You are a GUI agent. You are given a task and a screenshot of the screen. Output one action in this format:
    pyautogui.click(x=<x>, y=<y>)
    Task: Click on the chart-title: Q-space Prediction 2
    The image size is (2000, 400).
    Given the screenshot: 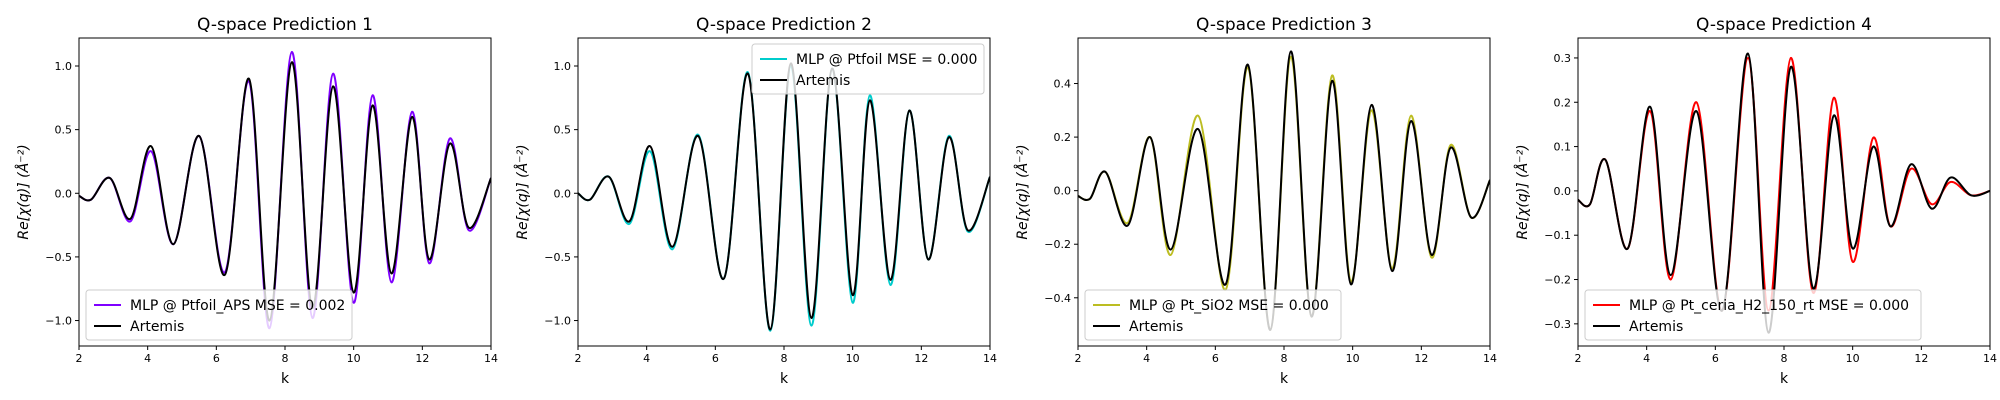 What is the action you would take?
    pyautogui.click(x=784, y=25)
    